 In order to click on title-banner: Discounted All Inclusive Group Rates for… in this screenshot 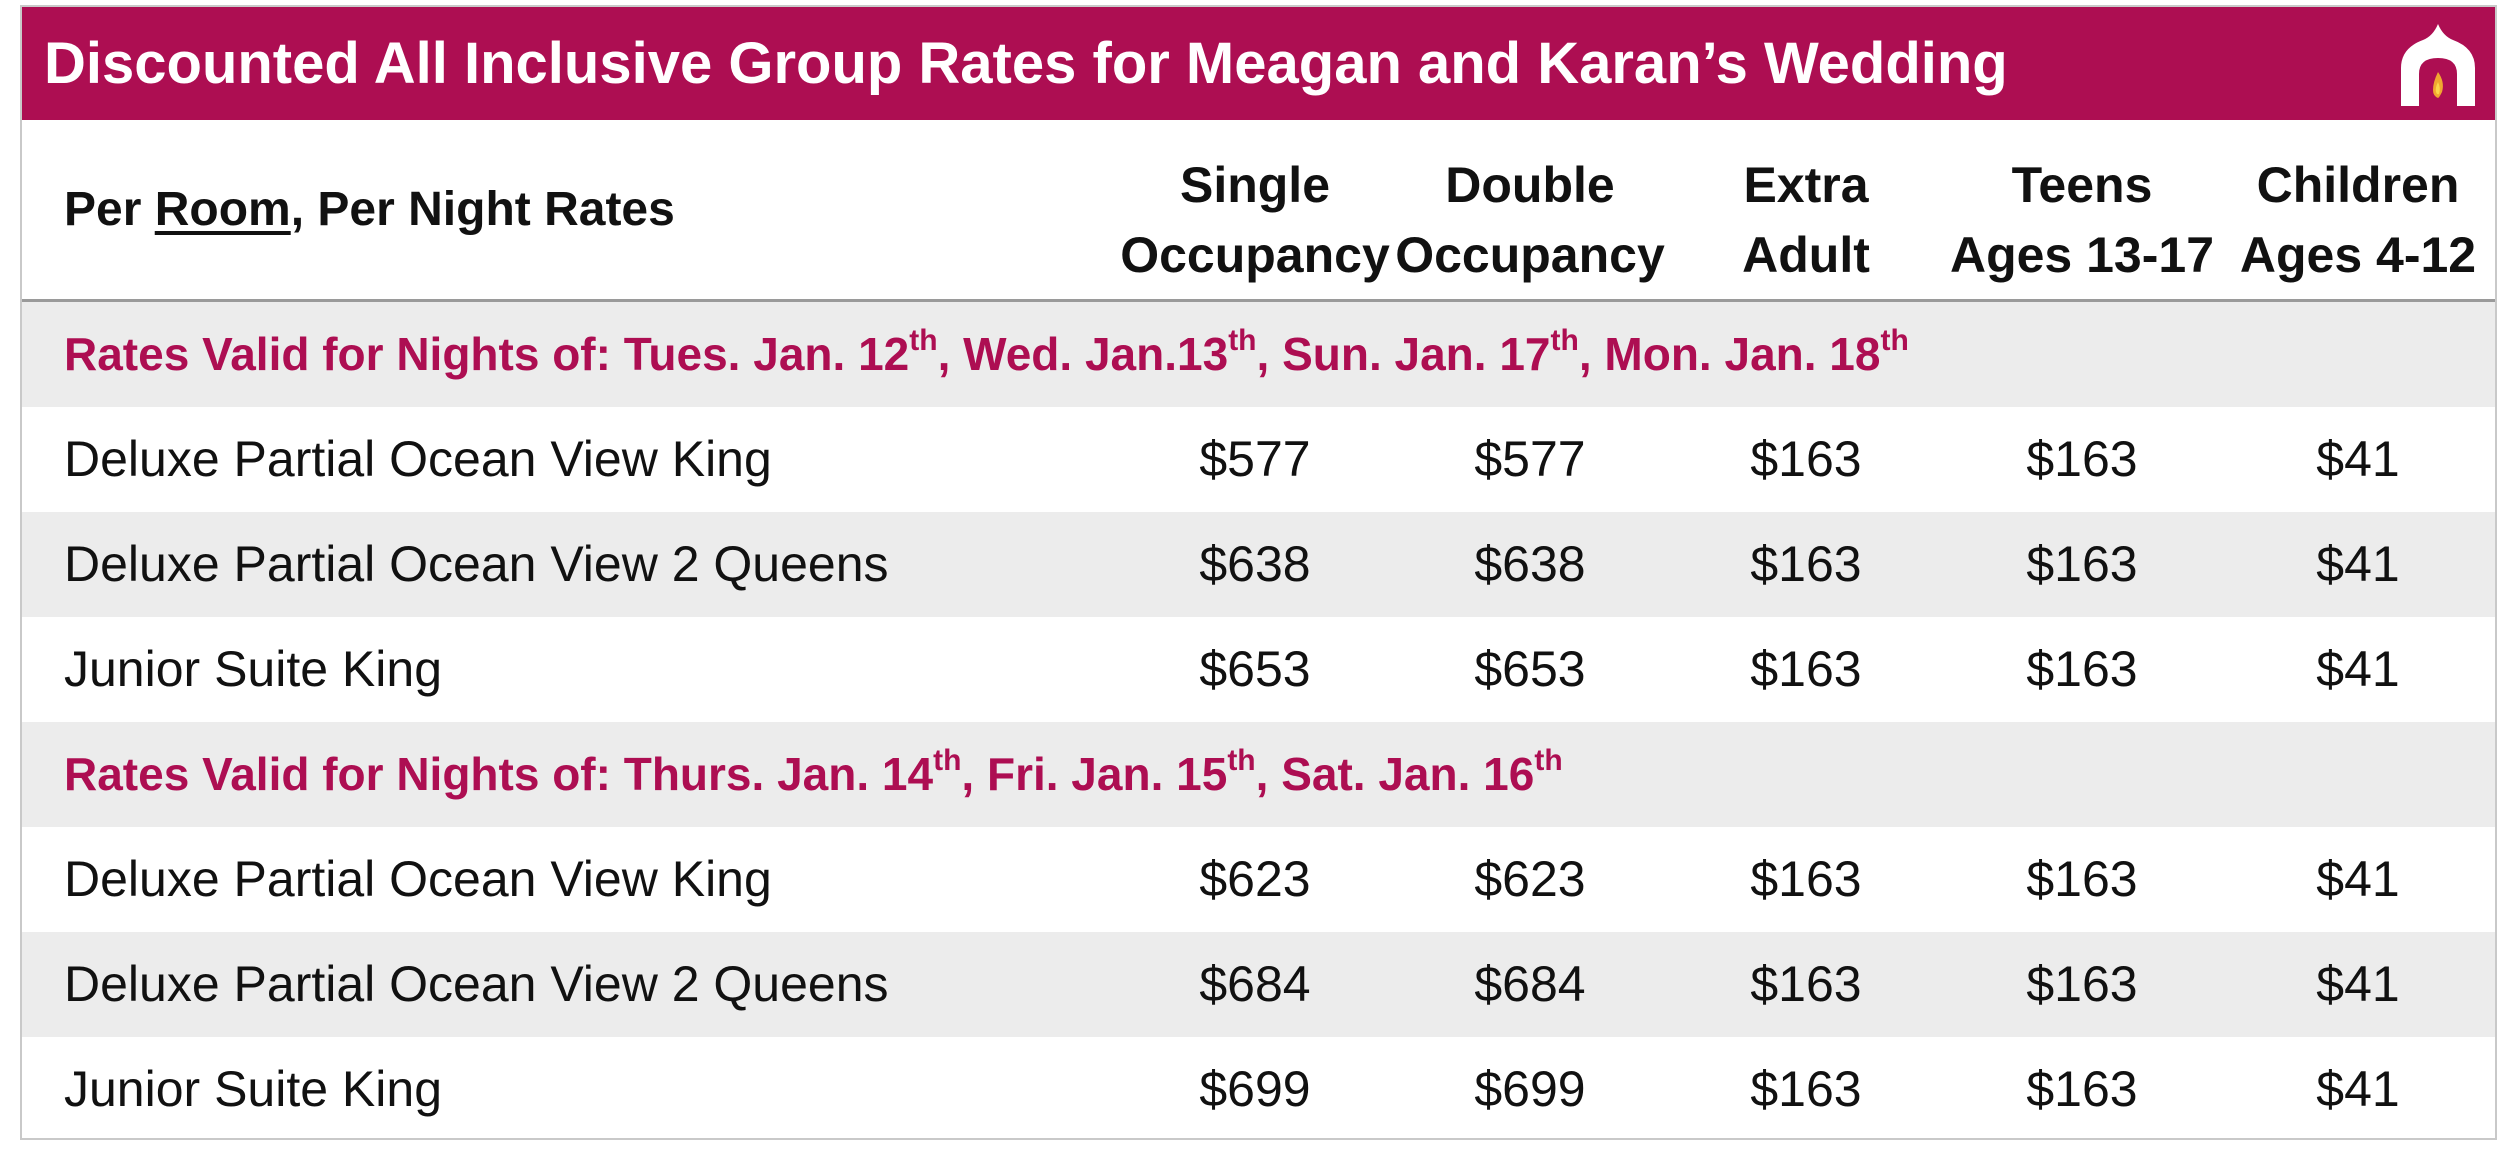, I will do `click(1258, 63)`.